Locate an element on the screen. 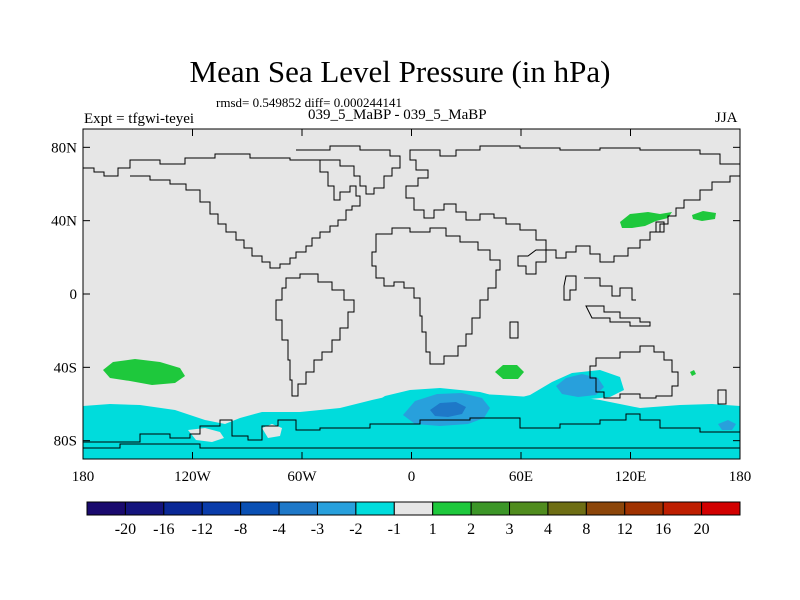 This screenshot has width=800, height=600. colorbar-label: 3 is located at coordinates (510, 529).